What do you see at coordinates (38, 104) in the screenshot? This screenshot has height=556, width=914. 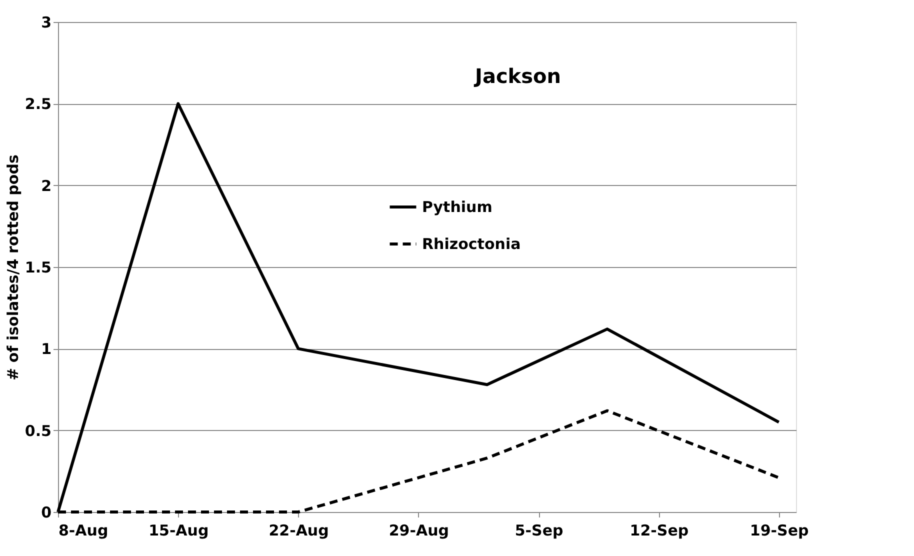 I see `y-tick-label: 2.5` at bounding box center [38, 104].